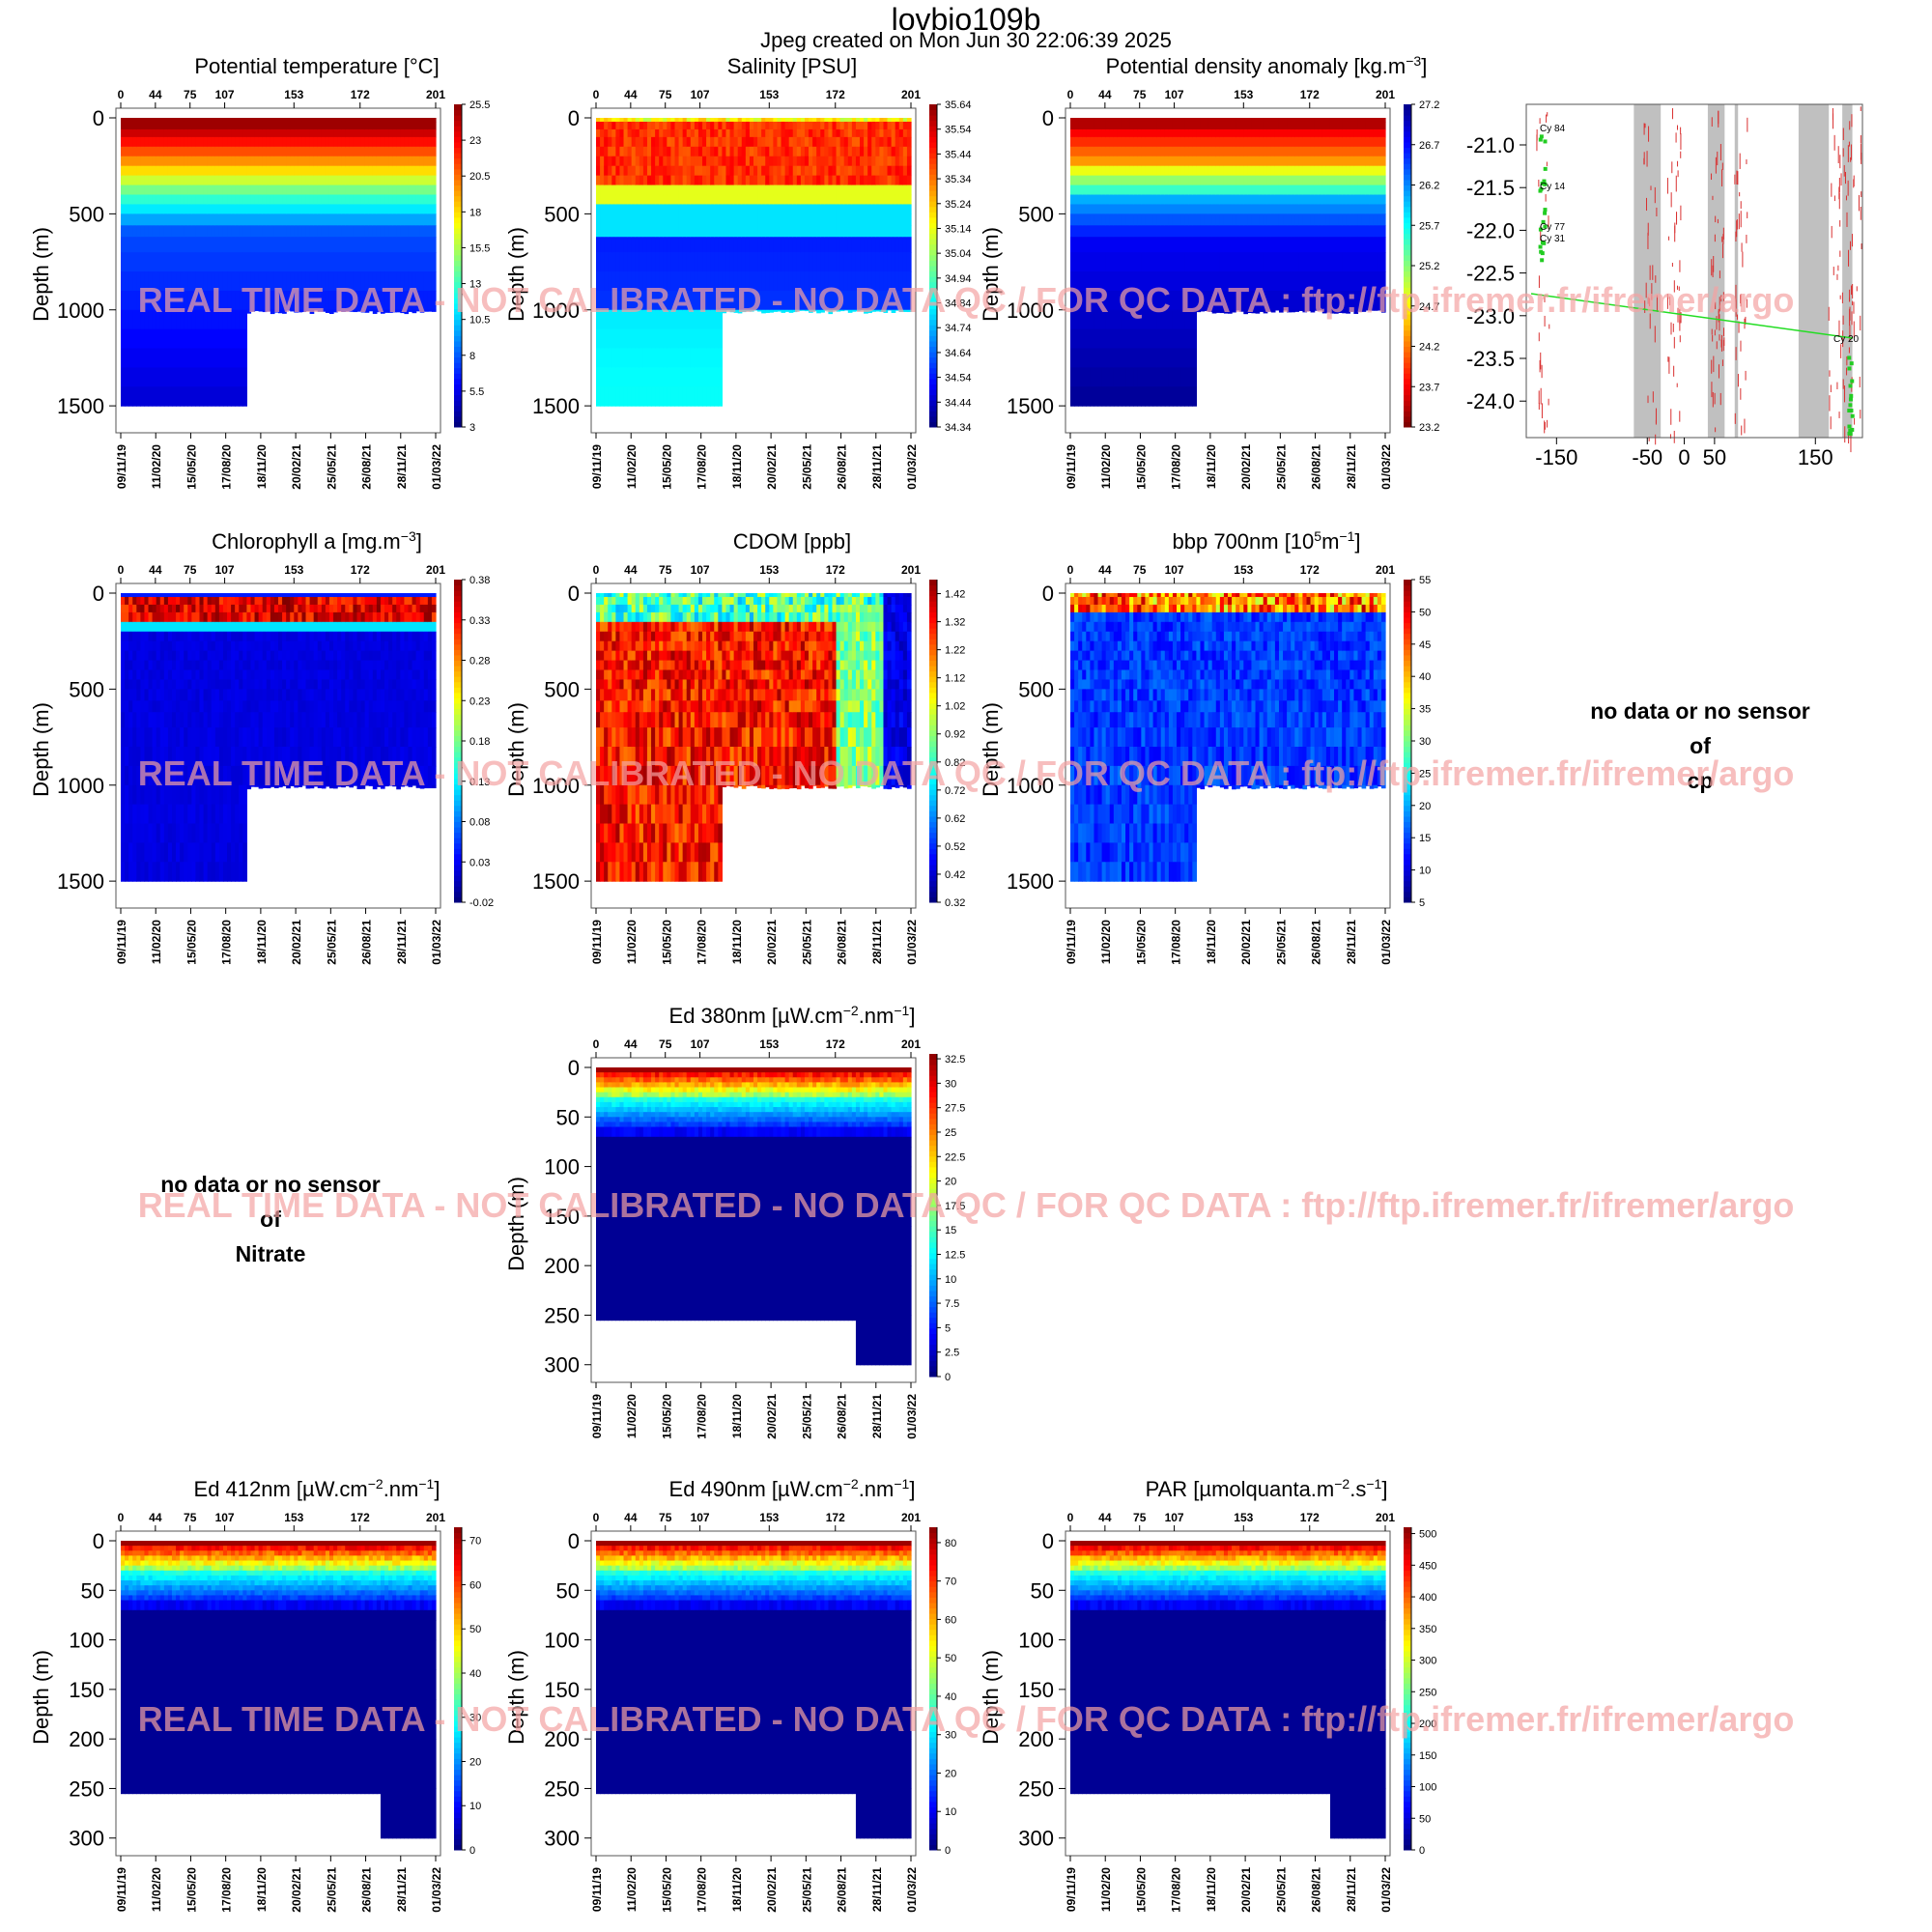 This screenshot has height=1932, width=1932. I want to click on cycle-tick-label: 0, so click(596, 94).